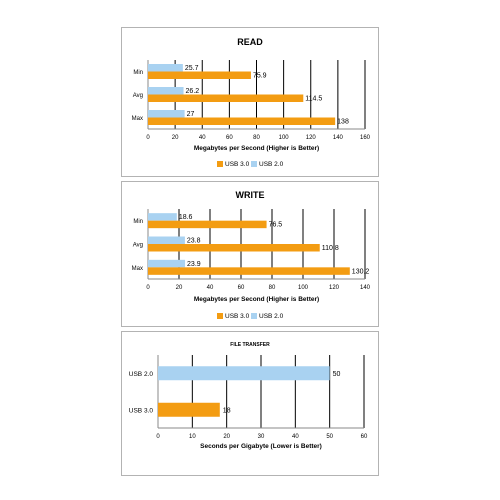  What do you see at coordinates (186, 217) in the screenshot?
I see `bar-value-label: 18.6` at bounding box center [186, 217].